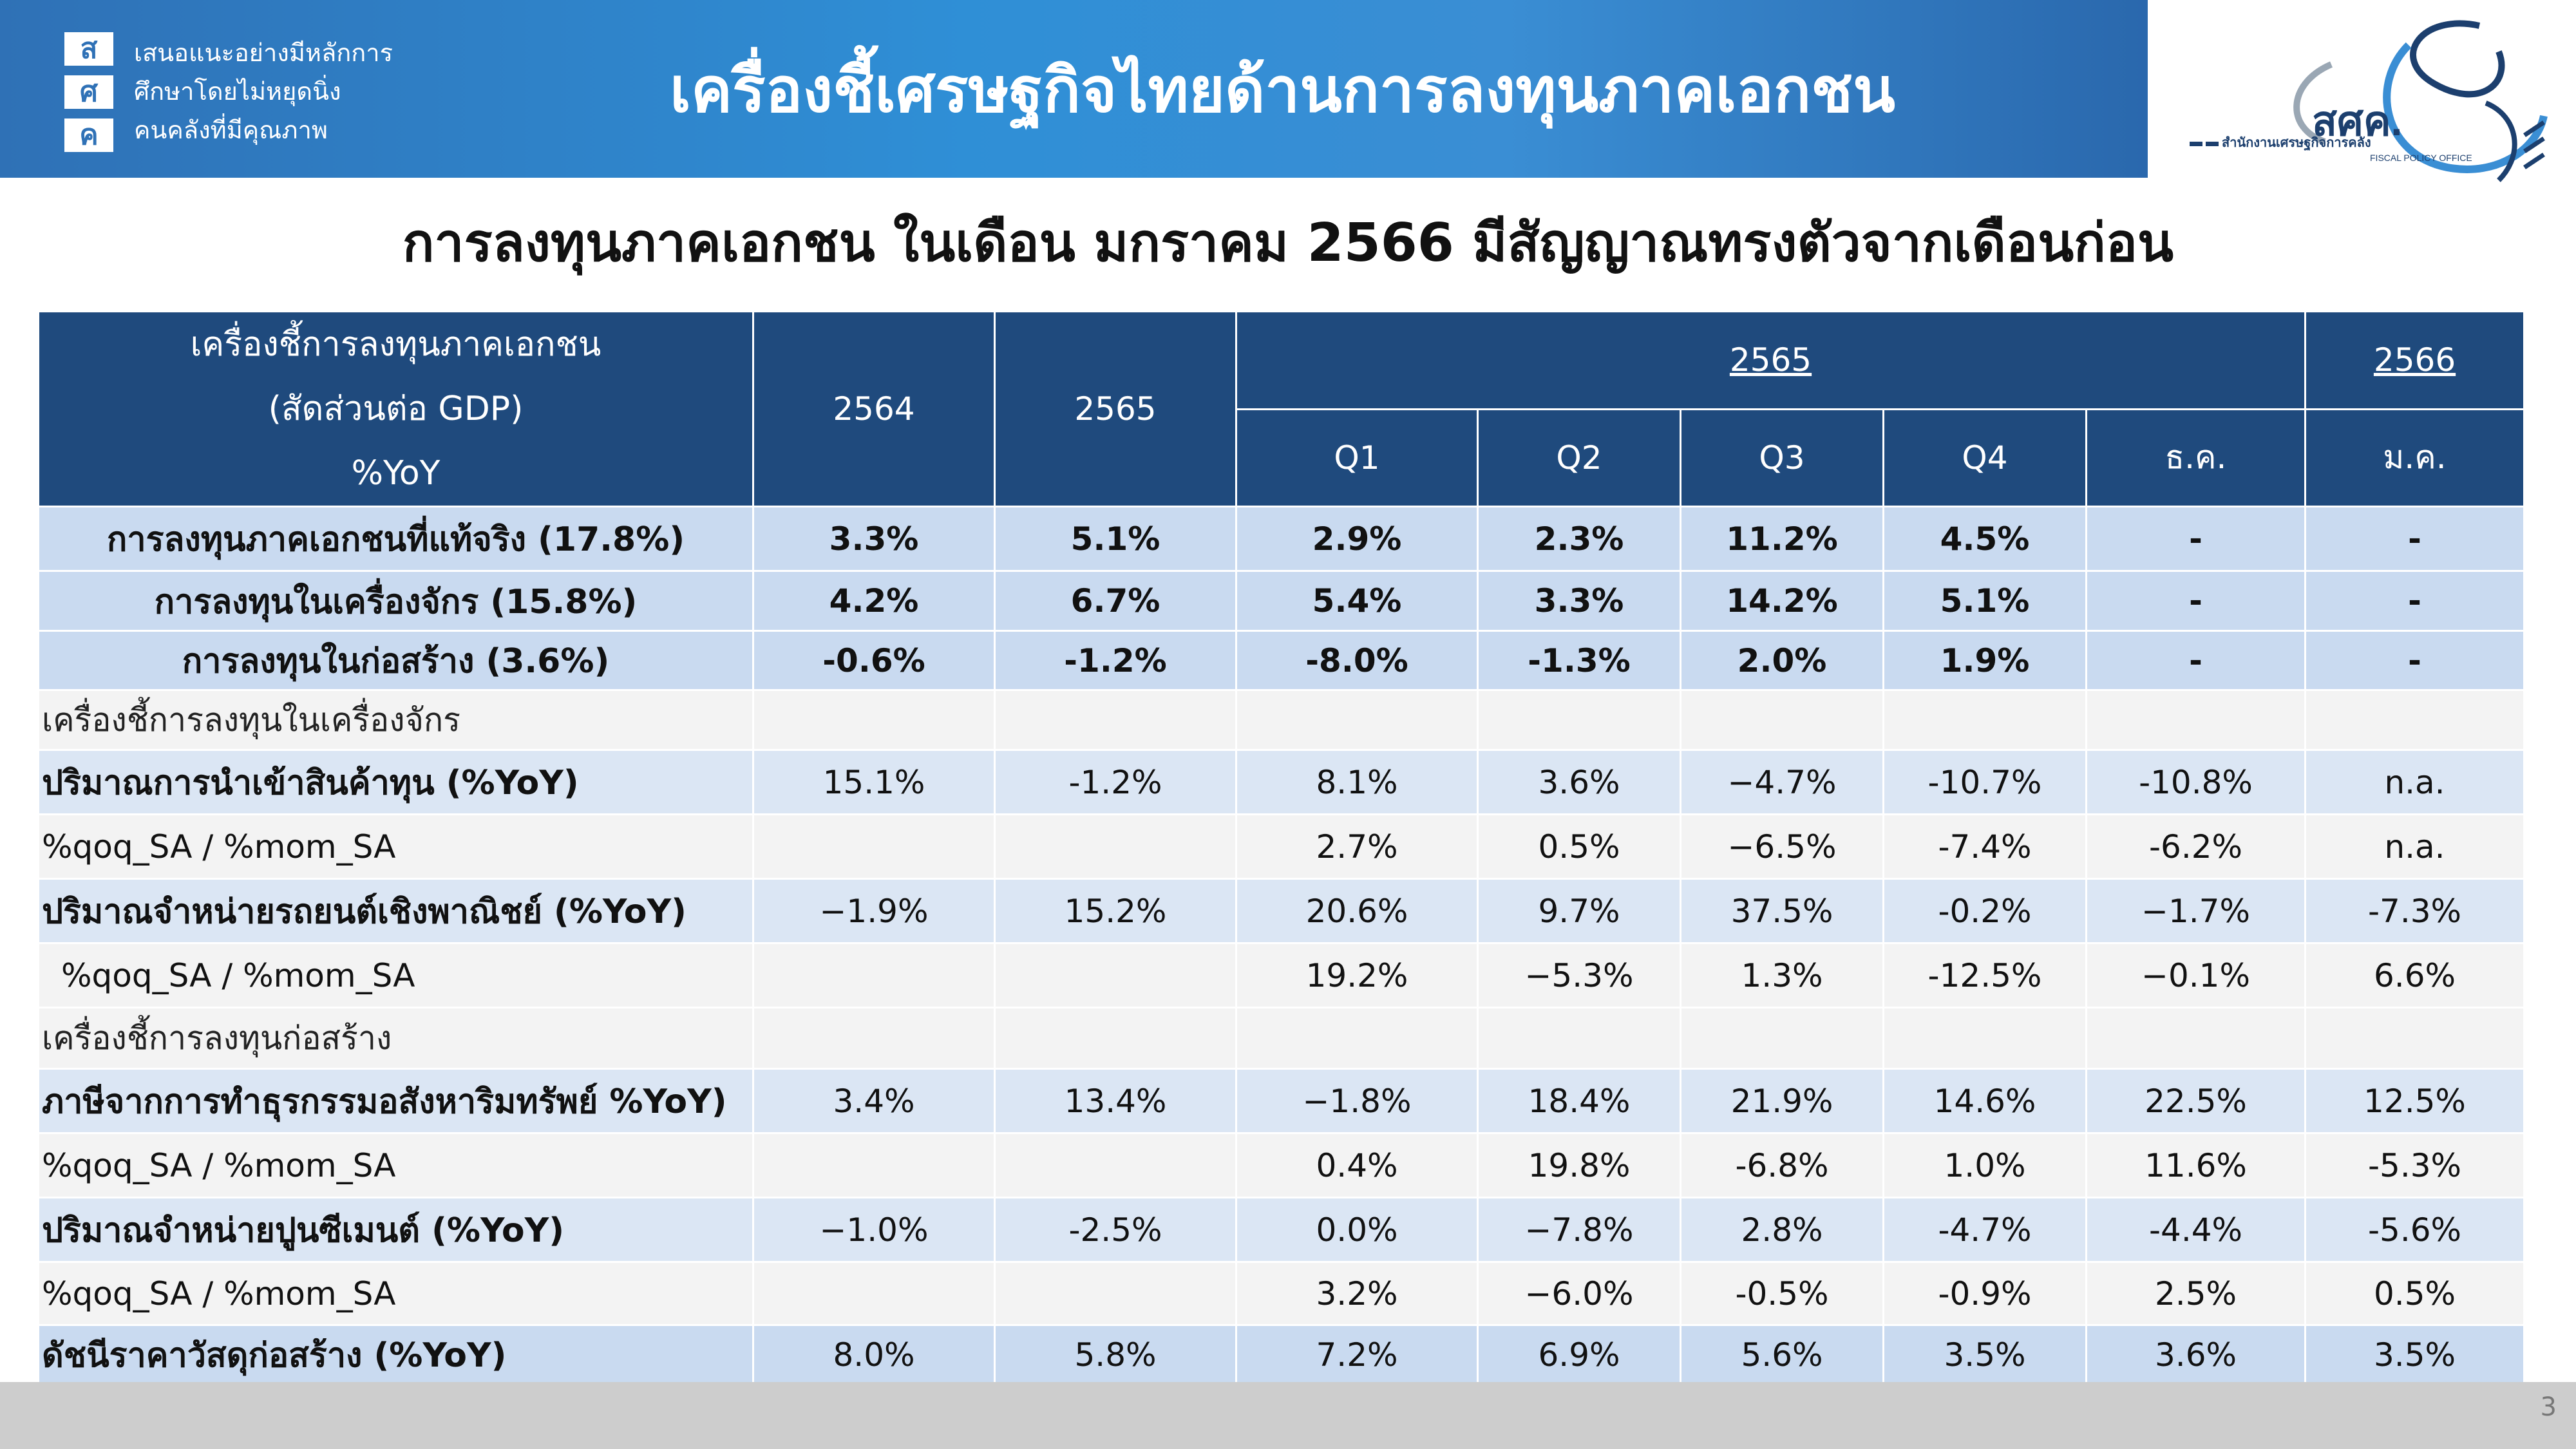 This screenshot has height=1449, width=2576. I want to click on table-section-row: เครื่องชี้การลงทุนในเครื่องจักร, so click(1282, 720).